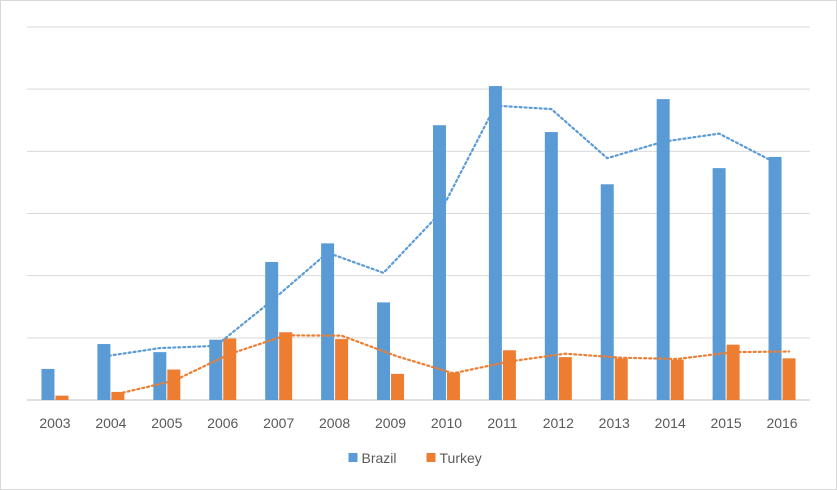 The image size is (837, 490). I want to click on x-tick-label: 2003, so click(54, 423).